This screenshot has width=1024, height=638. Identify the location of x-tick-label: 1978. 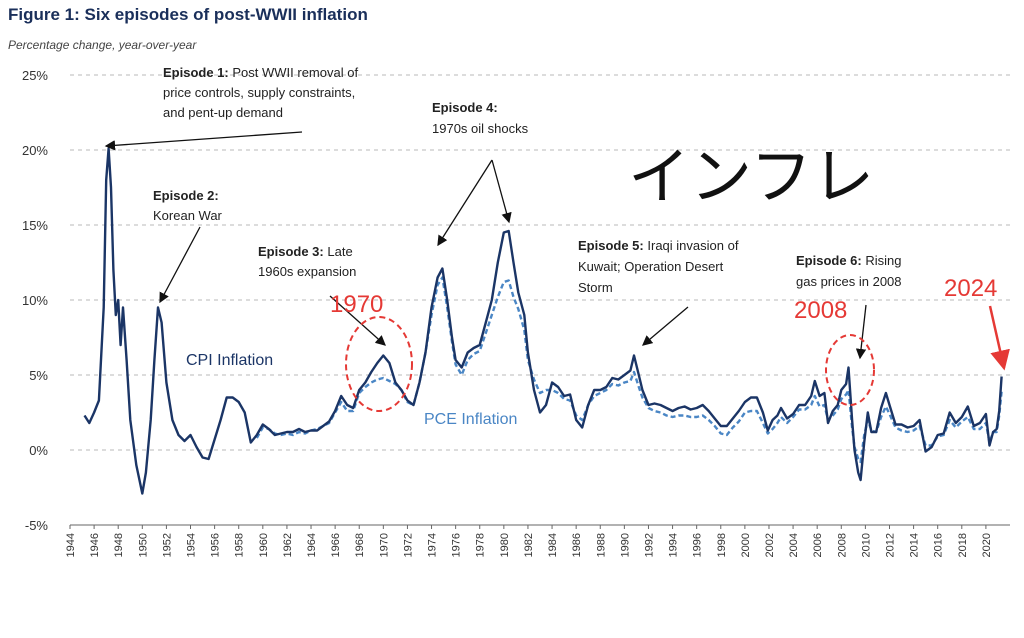
(481, 545).